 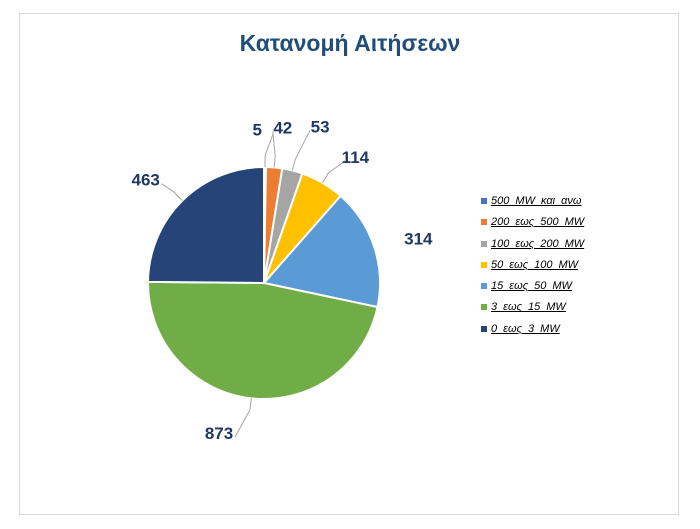 What do you see at coordinates (146, 180) in the screenshot?
I see `data-label: 463` at bounding box center [146, 180].